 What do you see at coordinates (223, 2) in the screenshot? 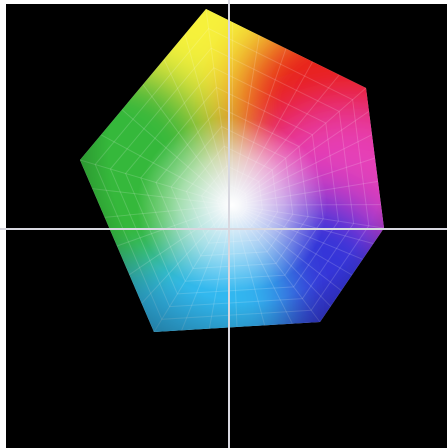
I see `viewport-frame-top` at bounding box center [223, 2].